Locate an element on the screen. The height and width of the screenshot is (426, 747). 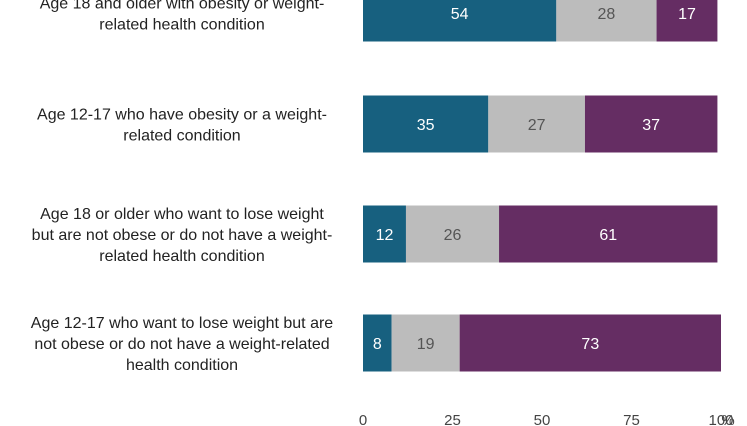
category-label-line: health condition is located at coordinates (182, 365).